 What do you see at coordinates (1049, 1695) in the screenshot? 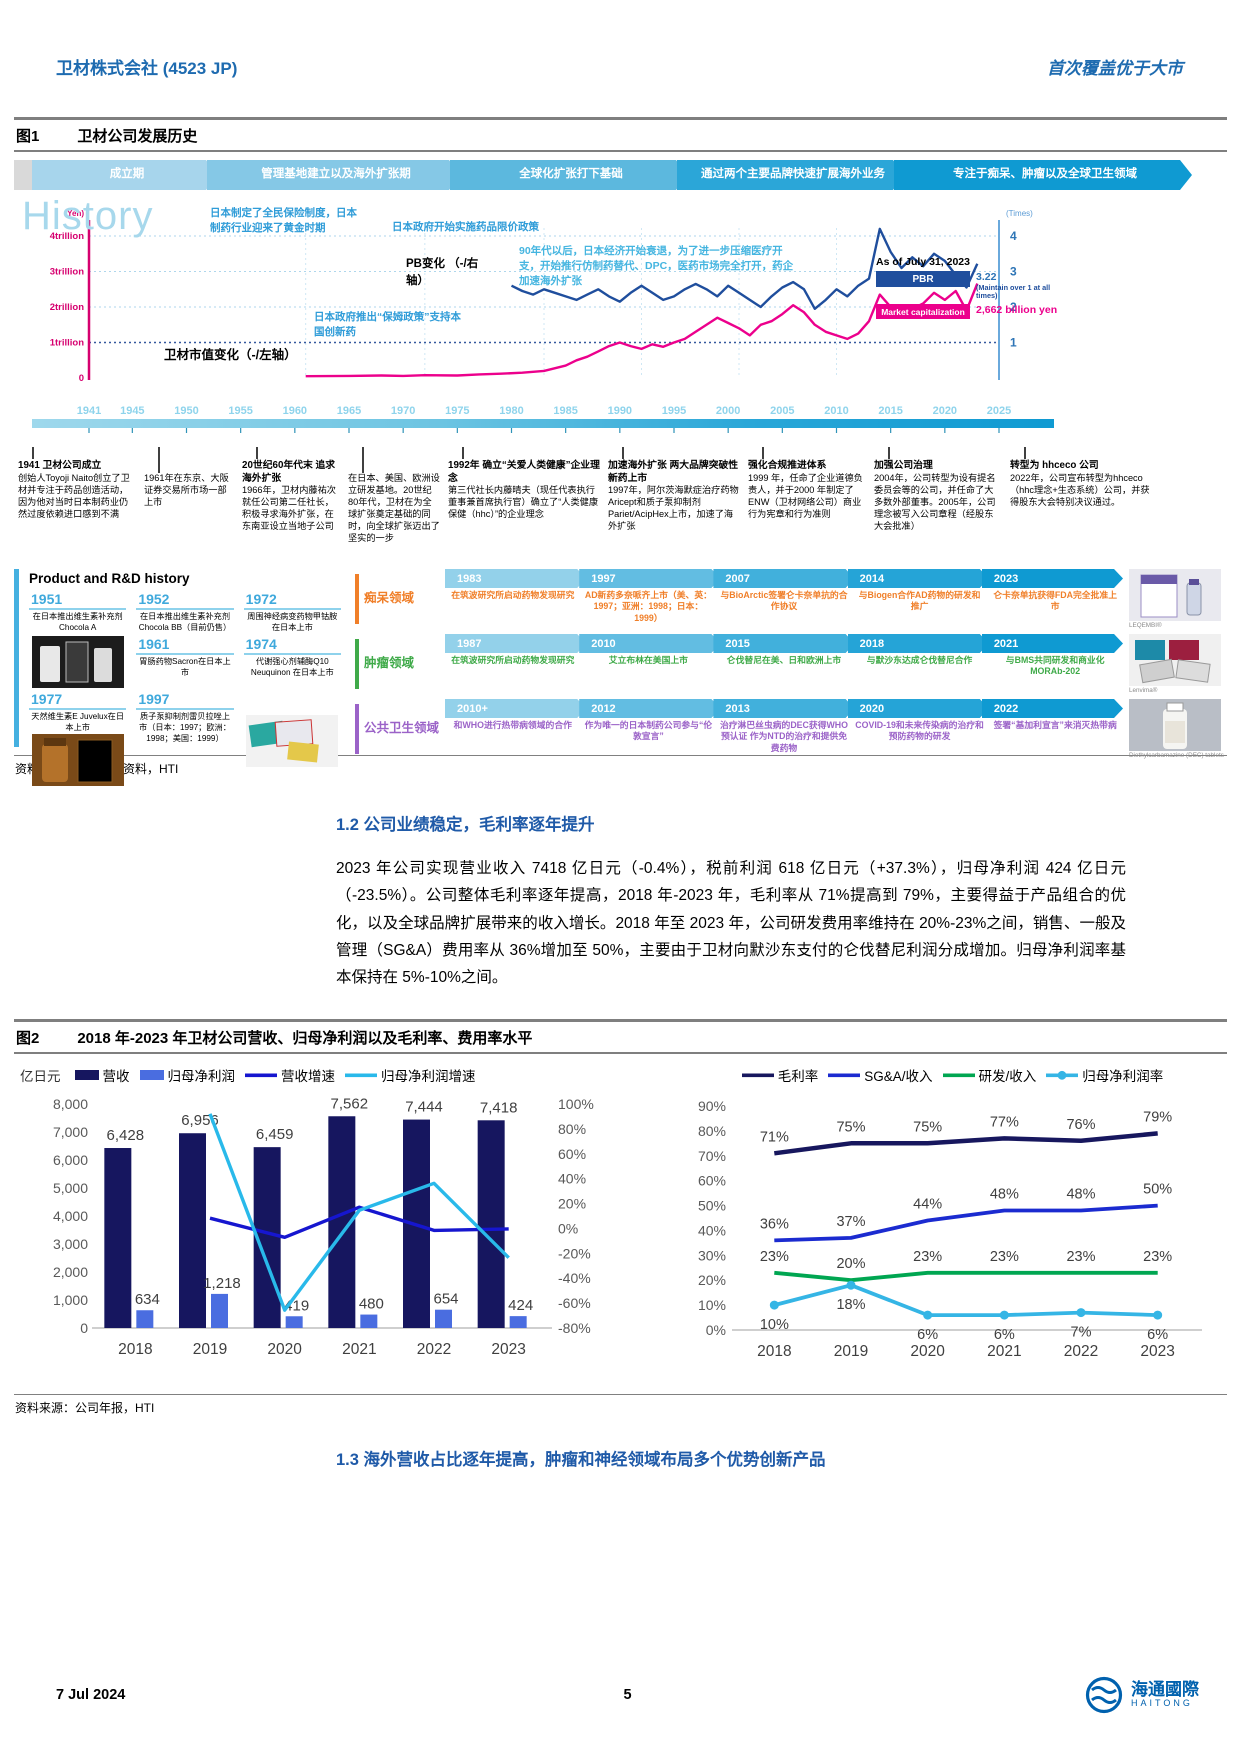
I see `haitong-logo: 海通國際 HAITONG` at bounding box center [1049, 1695].